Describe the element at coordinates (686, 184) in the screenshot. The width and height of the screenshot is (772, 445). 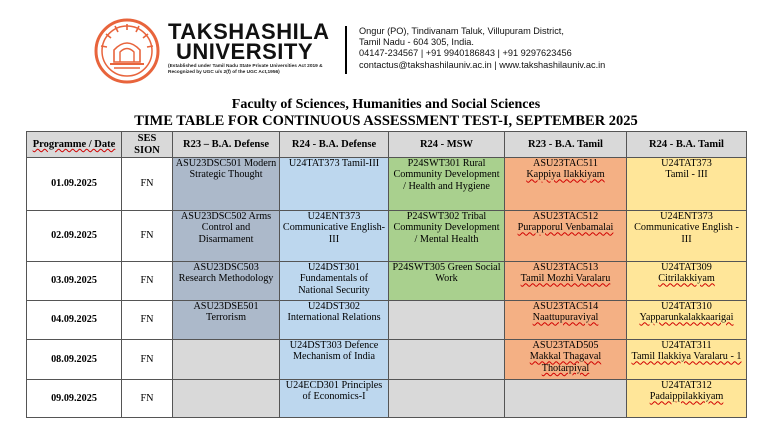
I see `r24-tamil-cell: U24TAT373 Tamil - III` at that location.